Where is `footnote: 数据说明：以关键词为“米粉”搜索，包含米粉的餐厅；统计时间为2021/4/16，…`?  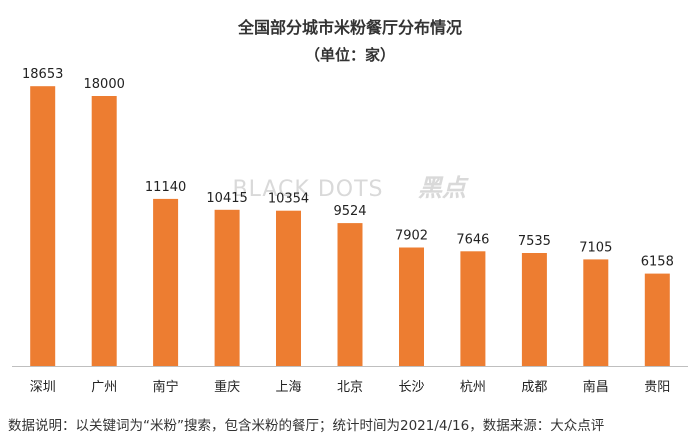
footnote: 数据说明：以关键词为“米粉”搜索，包含米粉的餐厅；统计时间为2021/4/16，… is located at coordinates (306, 426).